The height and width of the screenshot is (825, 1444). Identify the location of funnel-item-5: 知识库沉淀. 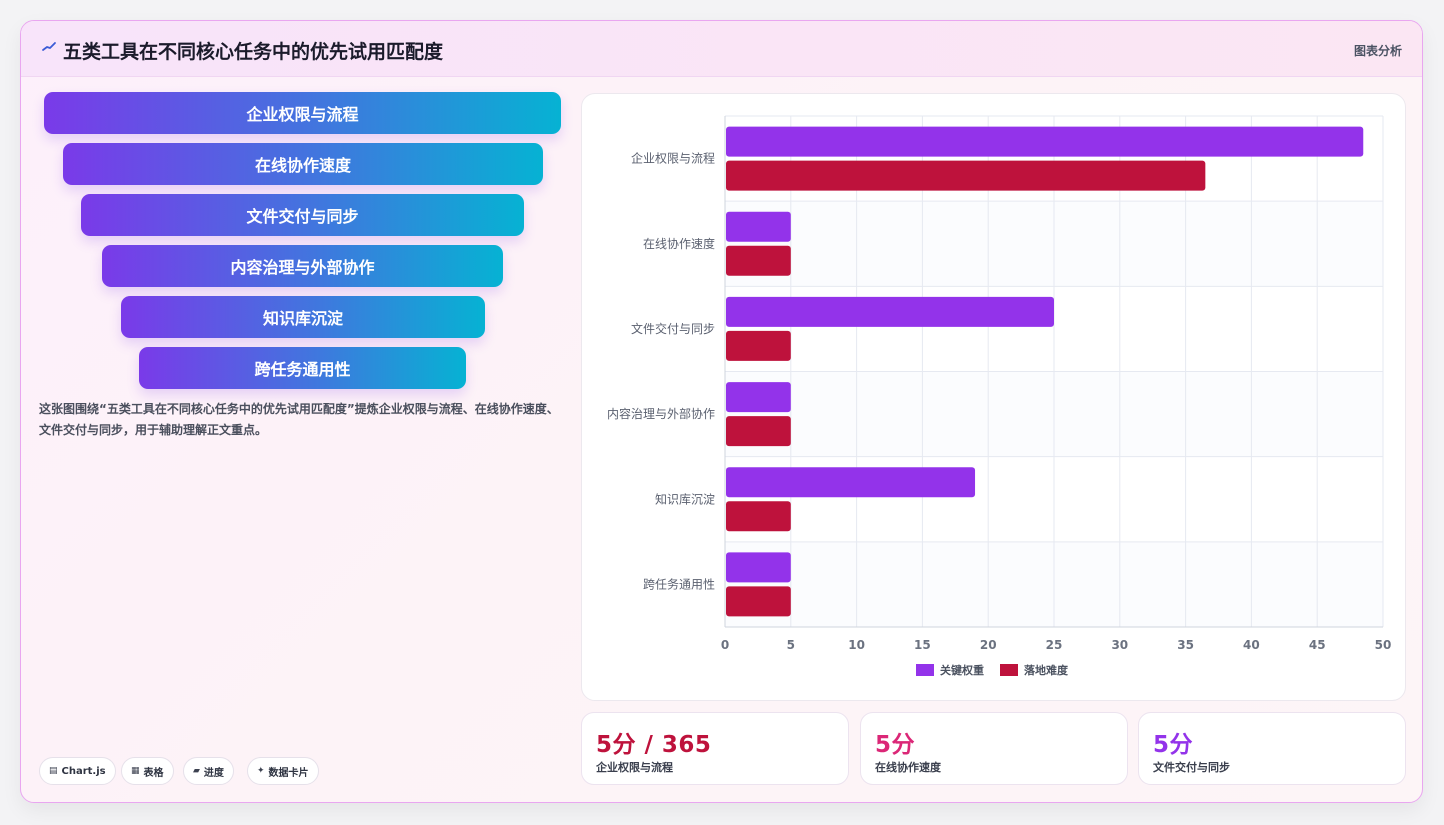
(303, 317).